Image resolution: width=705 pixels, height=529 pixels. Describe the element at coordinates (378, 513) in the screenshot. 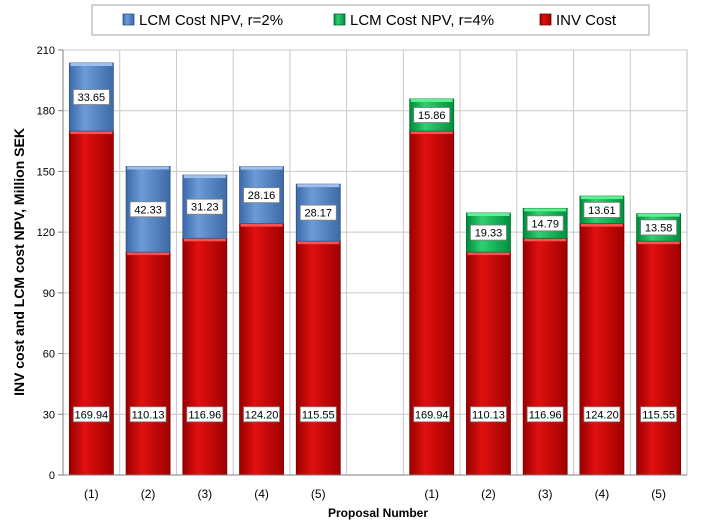

I see `x-axis-title: Proposal Number` at that location.